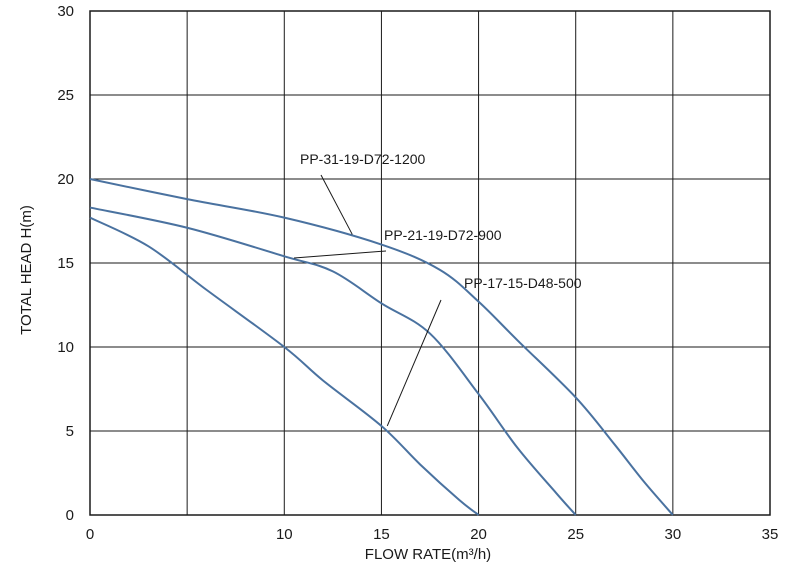 The width and height of the screenshot is (800, 573). Describe the element at coordinates (363, 159) in the screenshot. I see `series-label: PP-31-19-D72-1200` at that location.